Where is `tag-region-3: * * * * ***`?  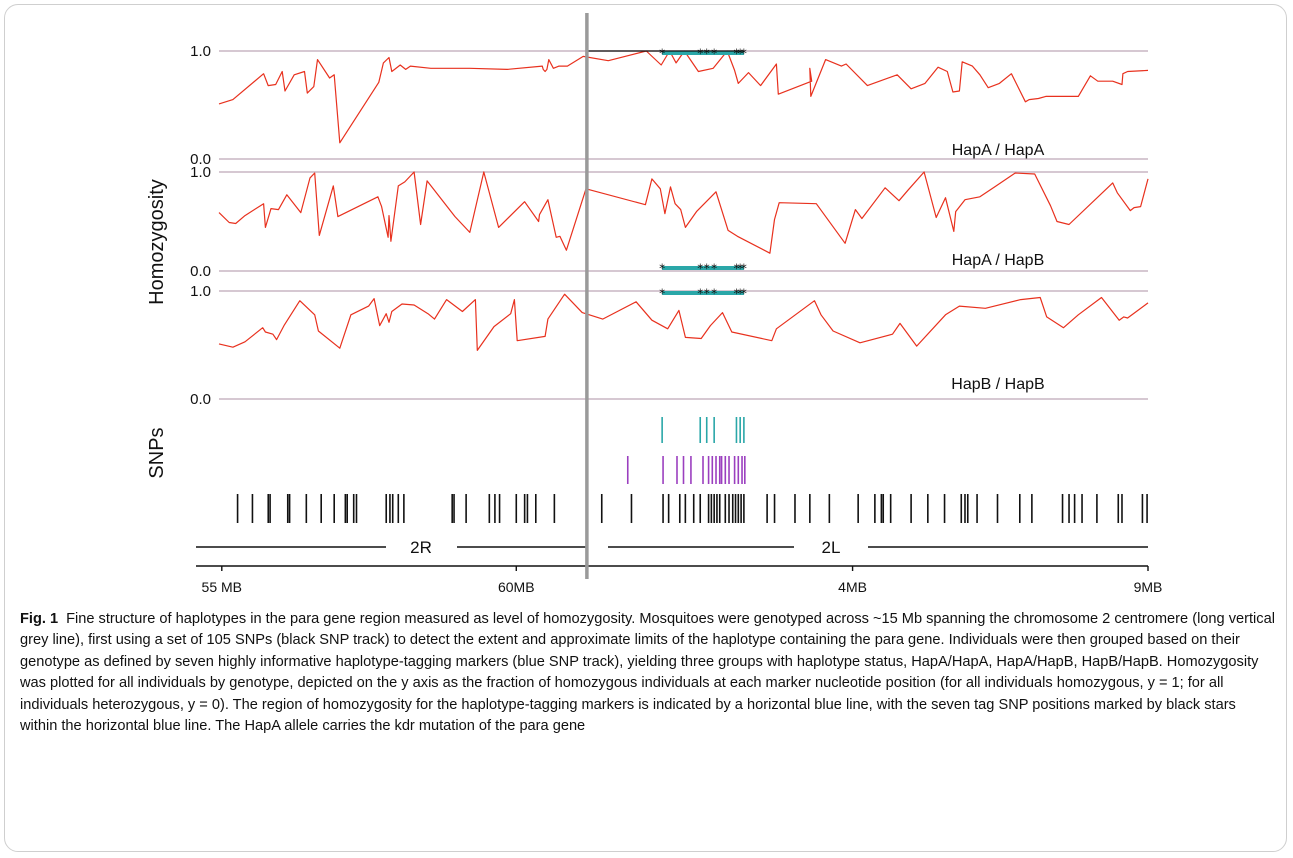
tag-region-3: * * * * *** is located at coordinates (703, 294).